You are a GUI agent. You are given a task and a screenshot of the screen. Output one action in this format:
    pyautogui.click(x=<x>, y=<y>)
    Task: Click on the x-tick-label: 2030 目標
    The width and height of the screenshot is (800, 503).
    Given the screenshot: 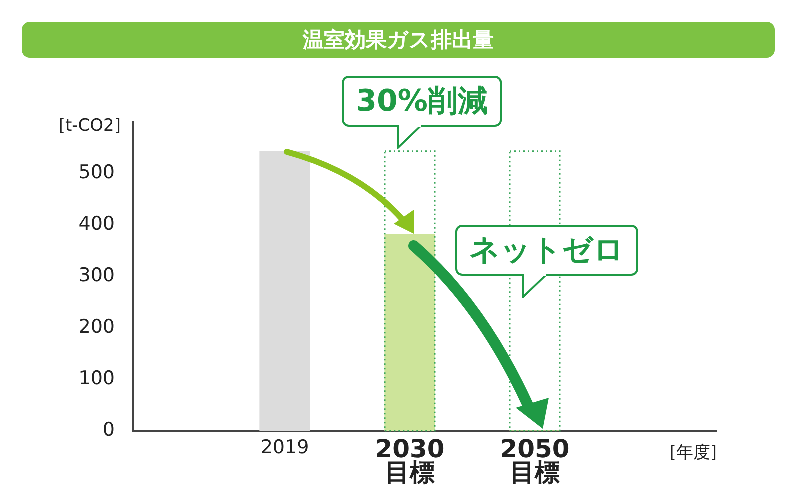 What is the action you would take?
    pyautogui.click(x=410, y=461)
    